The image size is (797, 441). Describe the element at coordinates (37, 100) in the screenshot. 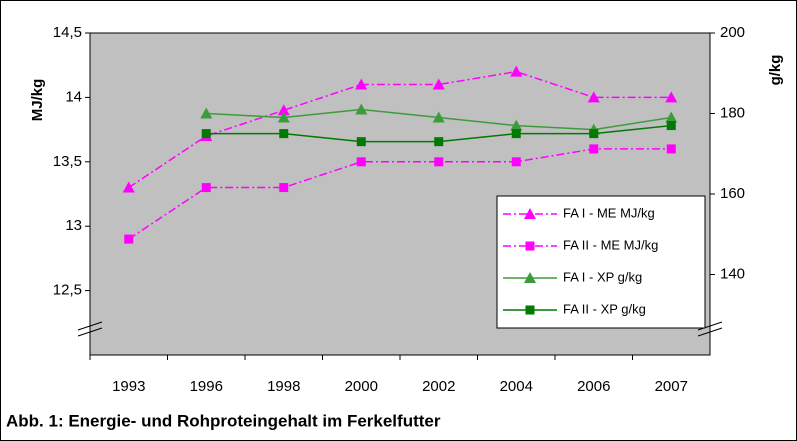

I see `y-axis-label: MJ/kg` at that location.